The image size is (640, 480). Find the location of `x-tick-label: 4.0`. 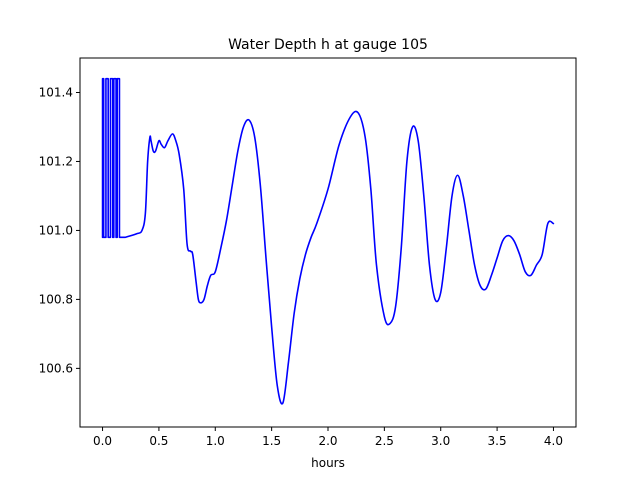

x-tick-label: 4.0 is located at coordinates (553, 441).